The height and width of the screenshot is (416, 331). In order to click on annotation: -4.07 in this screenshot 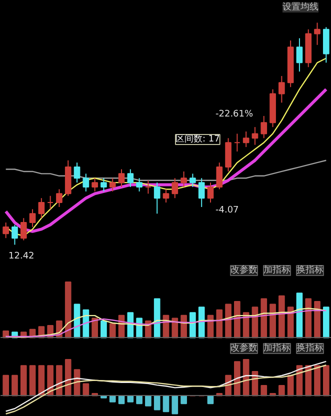, I will do `click(227, 211)`.